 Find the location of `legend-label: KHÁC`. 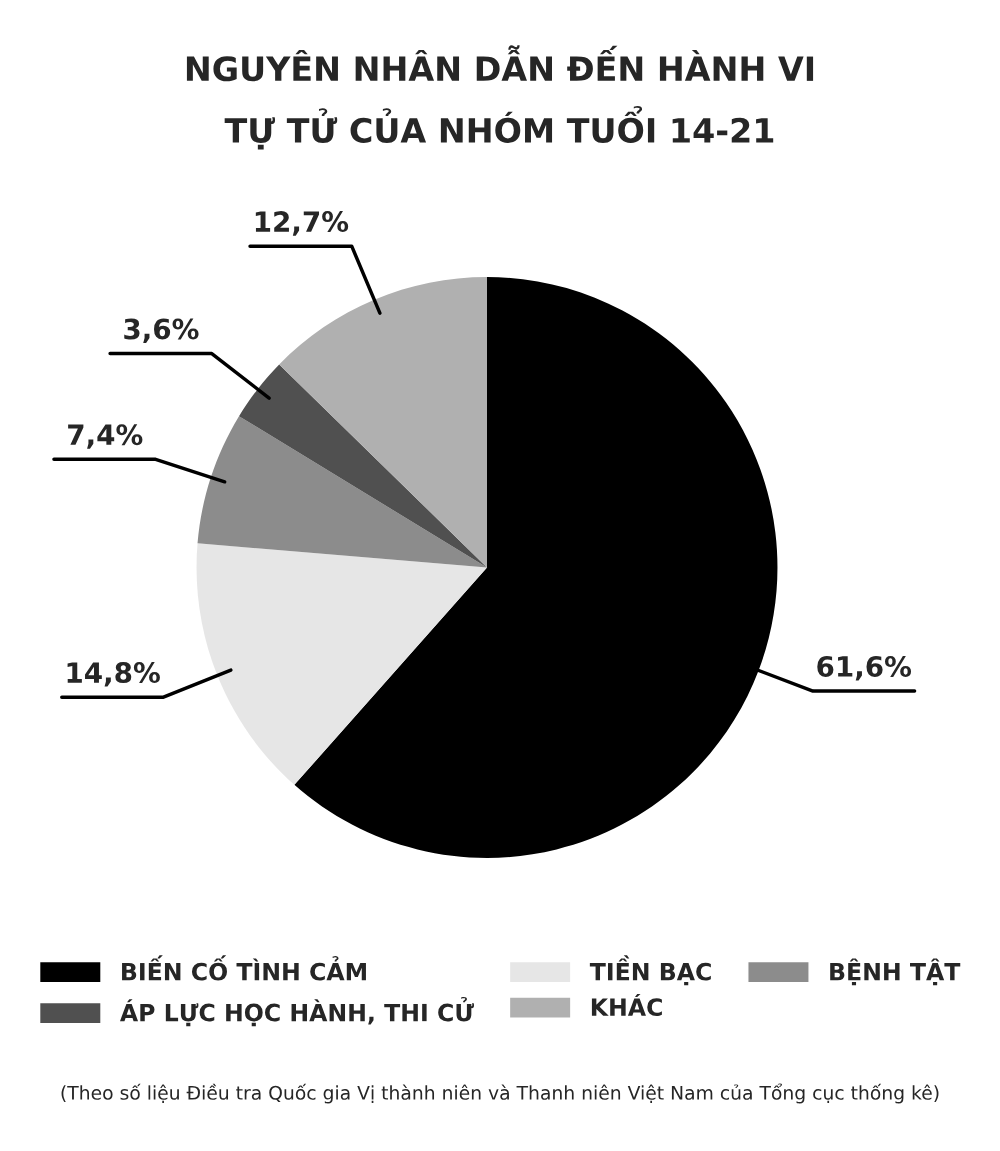

legend-label: KHÁC is located at coordinates (626, 1005).